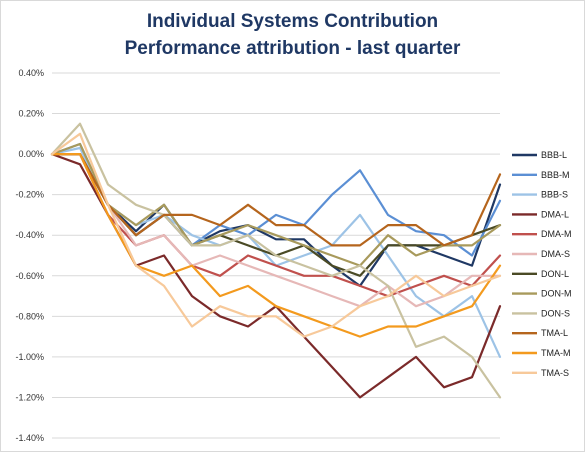  I want to click on legend-label: DMA-M, so click(556, 234).